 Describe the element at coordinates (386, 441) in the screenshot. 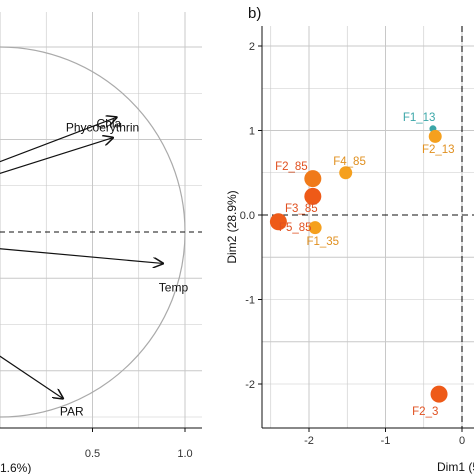

I see `panel-b-x-tick-label: -1` at that location.